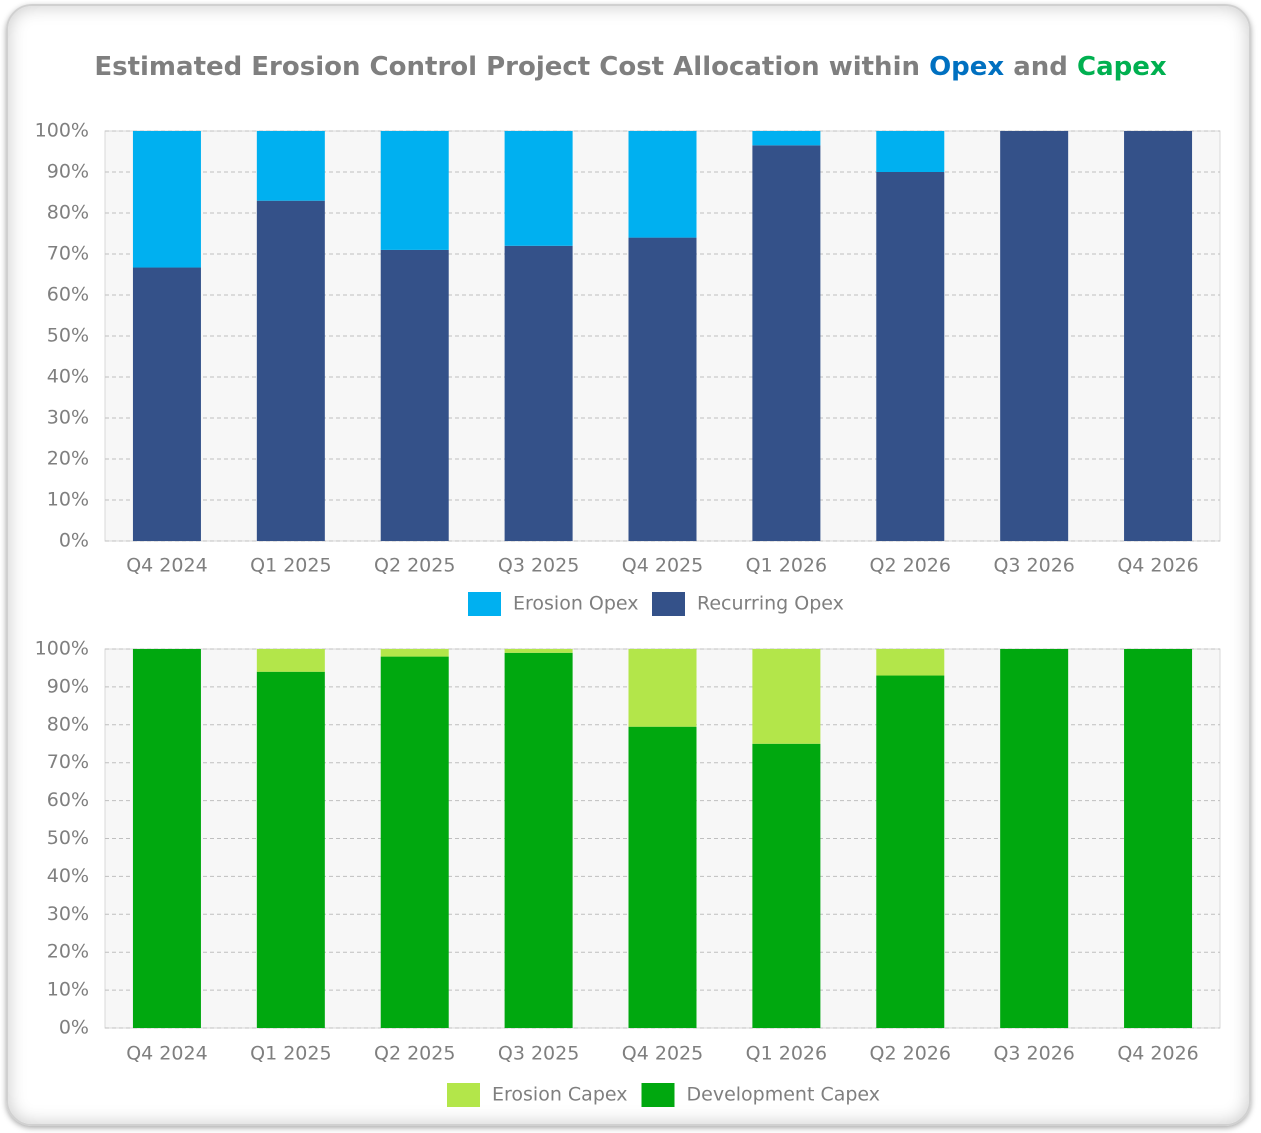 Image resolution: width=1261 pixels, height=1133 pixels. What do you see at coordinates (576, 604) in the screenshot?
I see `legend-label: Erosion Opex` at bounding box center [576, 604].